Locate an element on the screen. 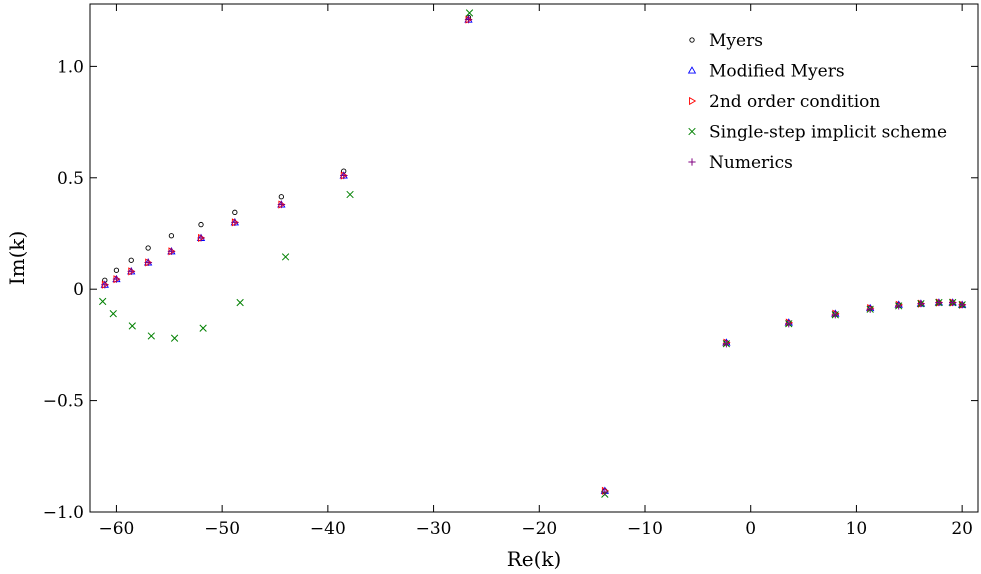  y-tick-label: −1.0 is located at coordinates (63, 513).